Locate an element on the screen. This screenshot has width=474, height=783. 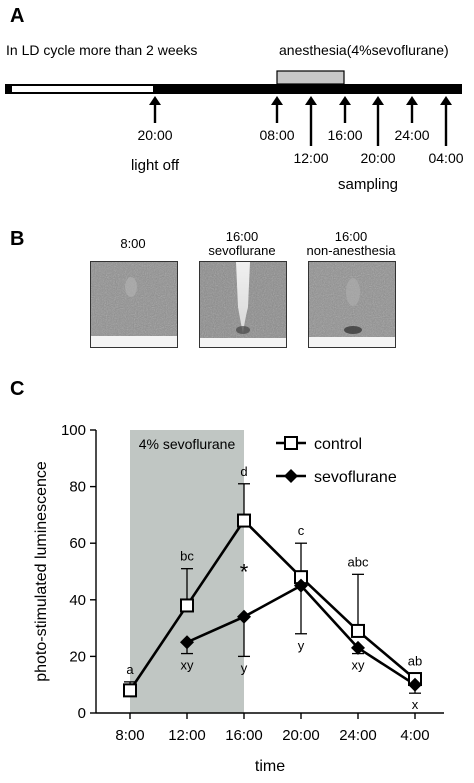
legend-sevoflurane-marker is located at coordinates (291, 476).